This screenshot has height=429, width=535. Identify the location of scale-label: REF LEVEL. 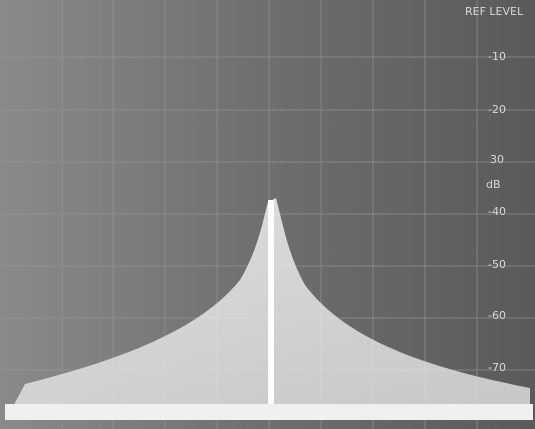
(494, 11).